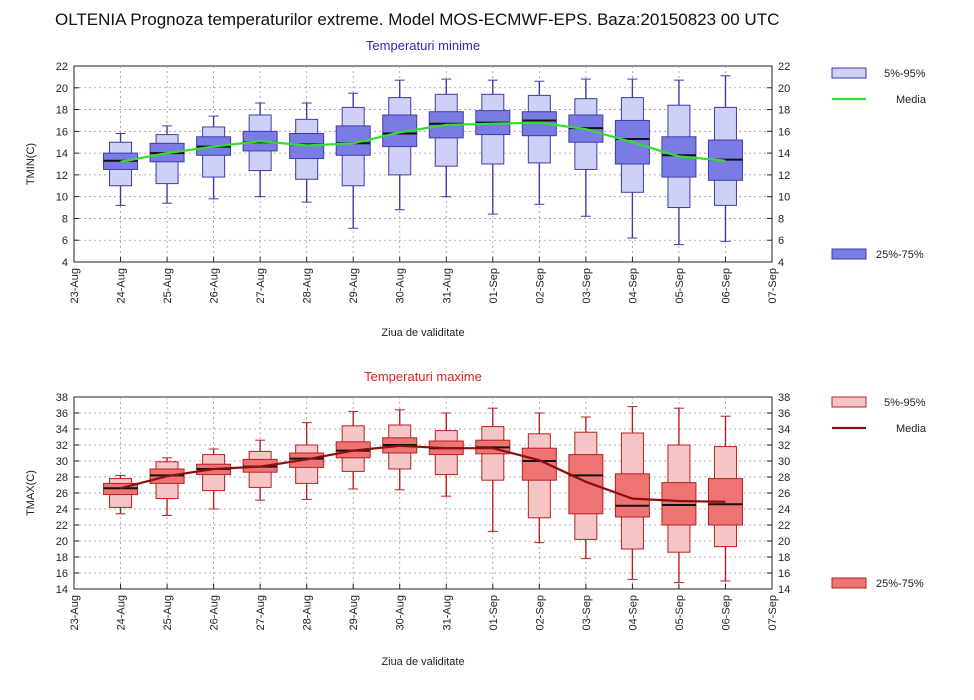 The image size is (974, 700). I want to click on y-tick-label-left: 30, so click(62, 462).